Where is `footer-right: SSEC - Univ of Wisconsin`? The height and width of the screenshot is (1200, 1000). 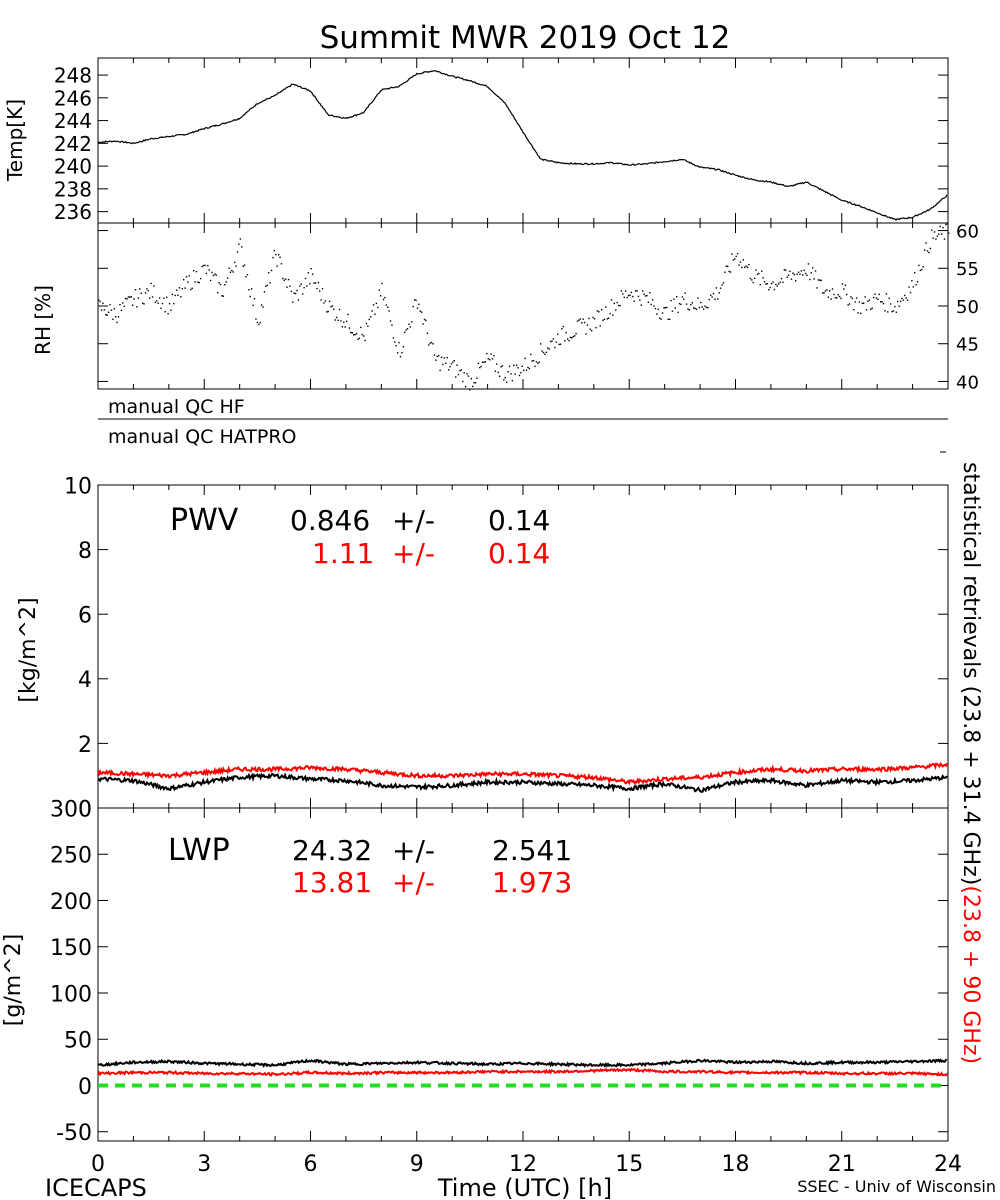
footer-right: SSEC - Univ of Wisconsin is located at coordinates (896, 1186).